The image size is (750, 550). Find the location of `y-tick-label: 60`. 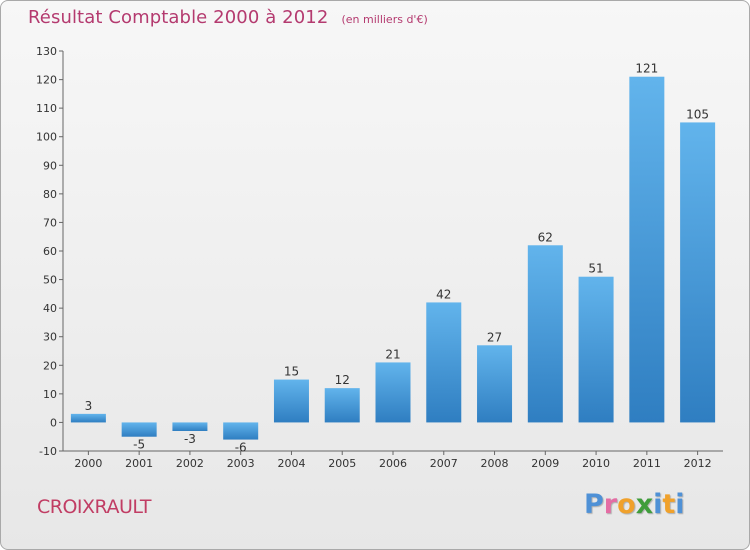

y-tick-label: 60 is located at coordinates (50, 251).